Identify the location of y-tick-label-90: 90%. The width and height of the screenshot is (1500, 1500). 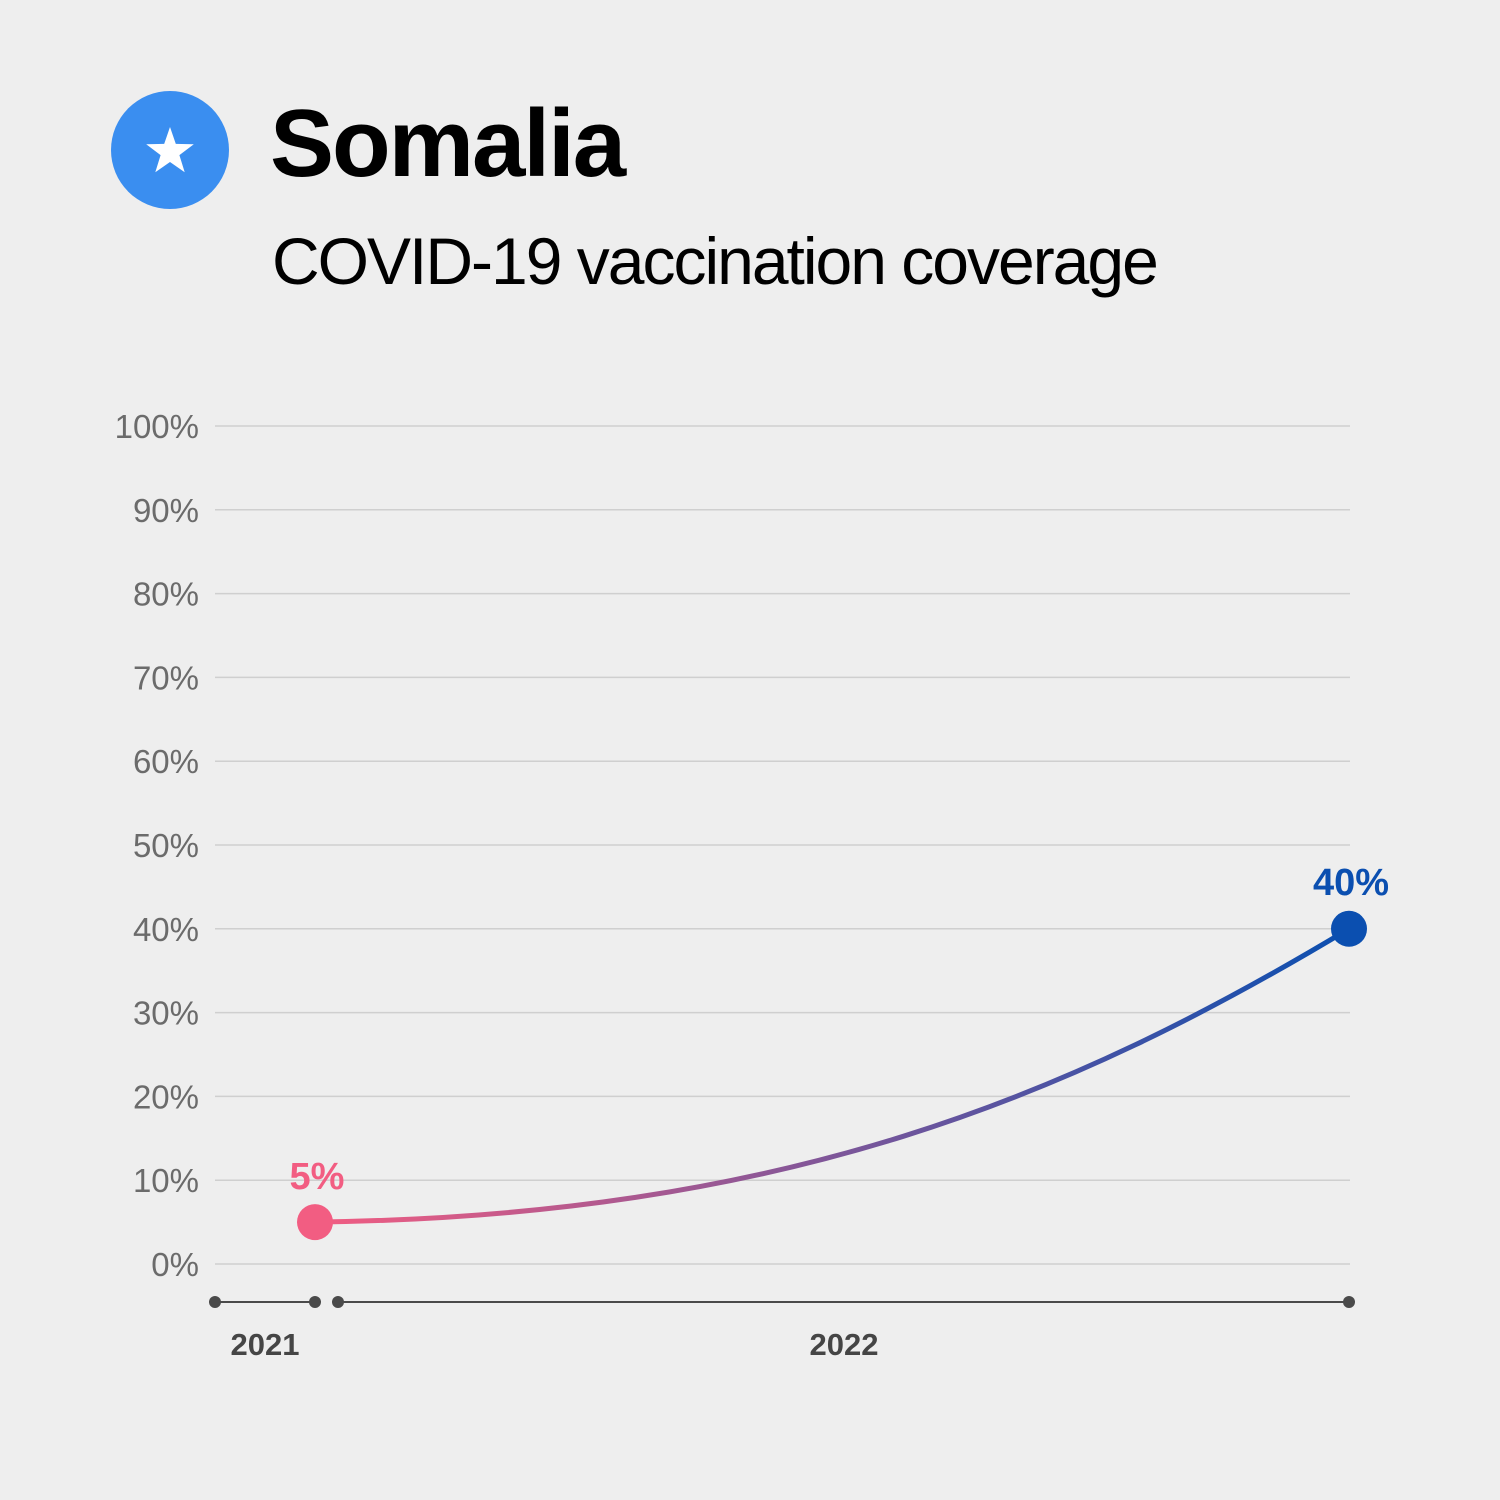
(166, 510).